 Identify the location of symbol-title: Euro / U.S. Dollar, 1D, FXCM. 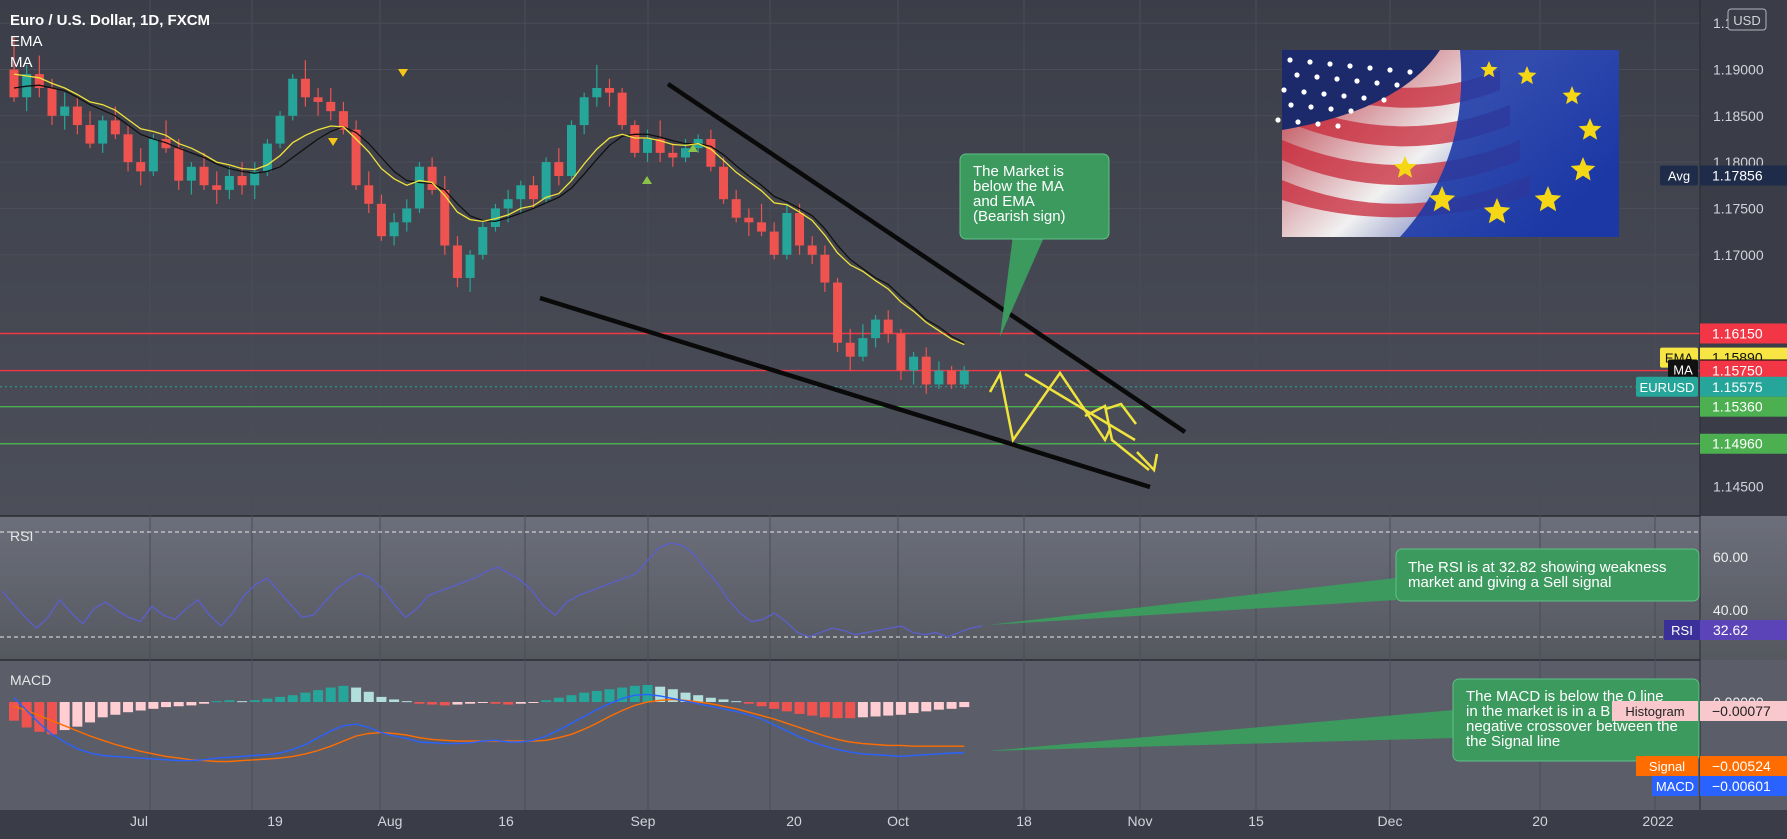
(110, 20).